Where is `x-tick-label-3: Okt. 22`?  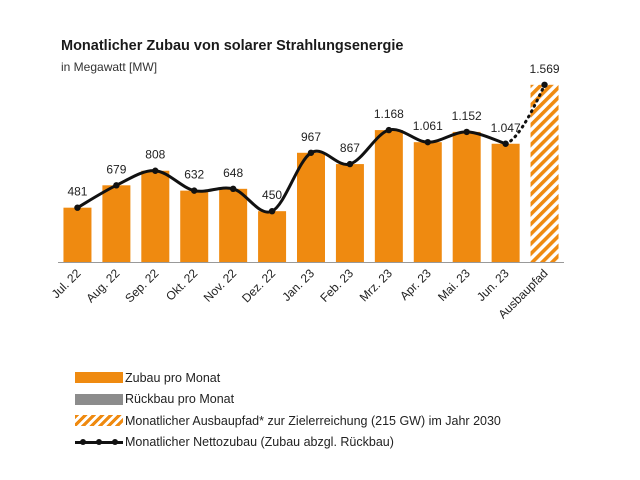 x-tick-label-3: Okt. 22 is located at coordinates (181, 284).